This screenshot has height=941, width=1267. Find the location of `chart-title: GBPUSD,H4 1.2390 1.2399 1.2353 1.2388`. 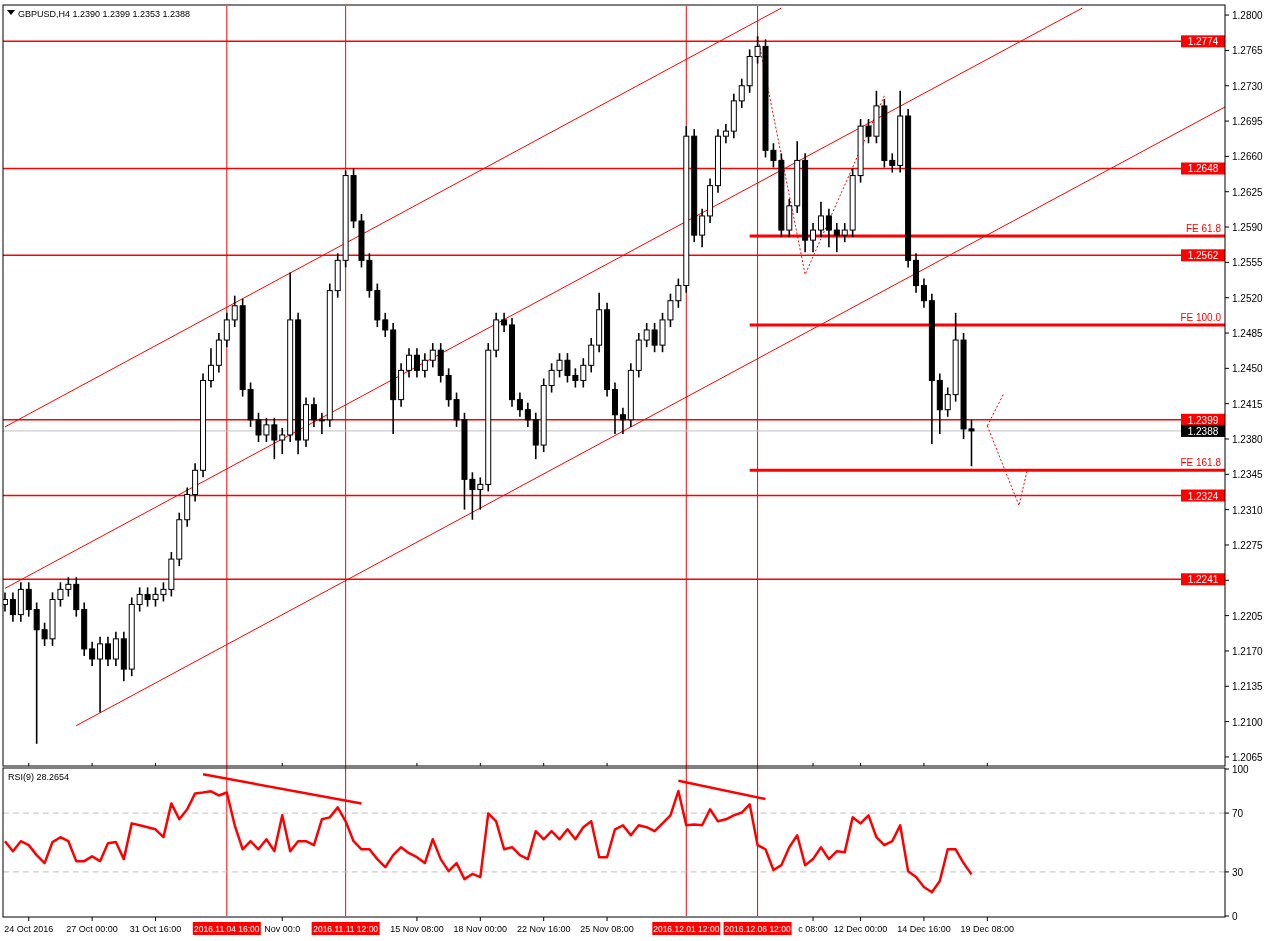

chart-title: GBPUSD,H4 1.2390 1.2399 1.2353 1.2388 is located at coordinates (104, 14).